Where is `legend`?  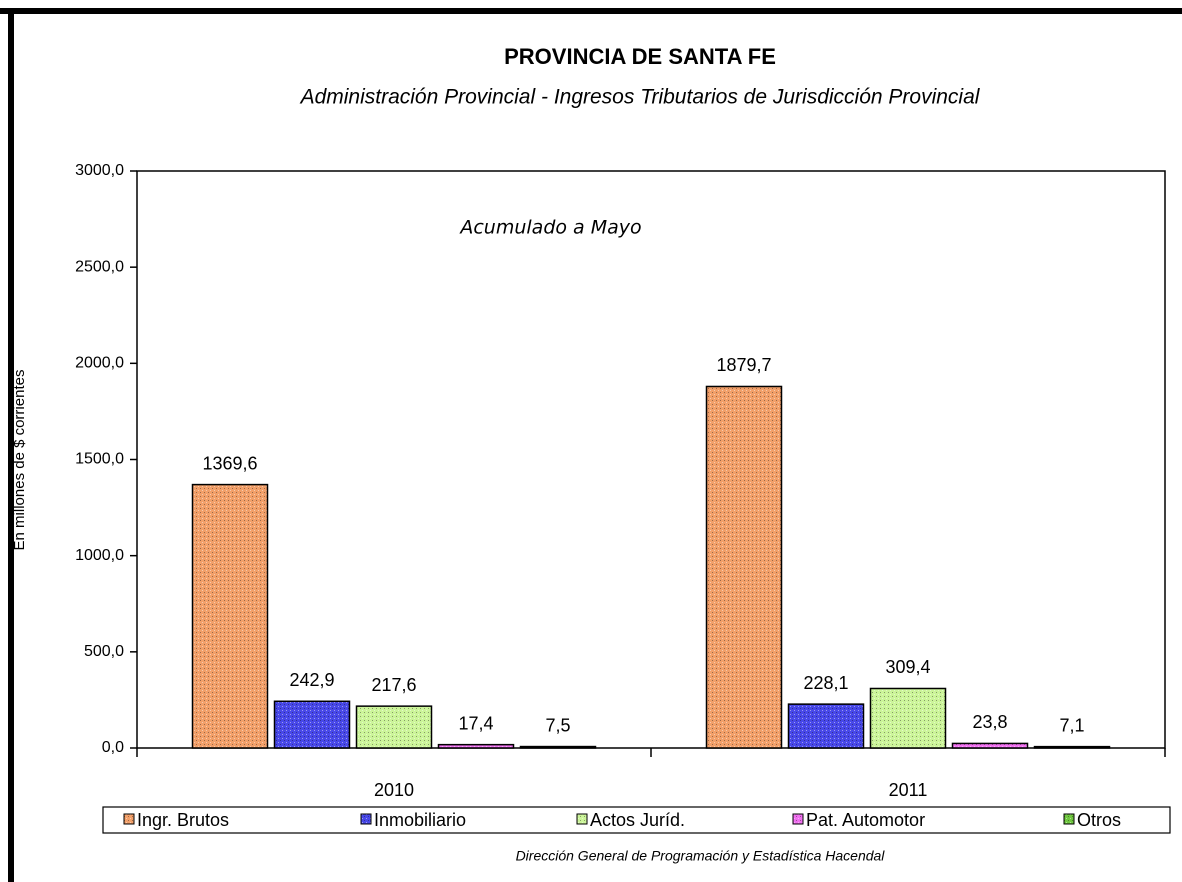 legend is located at coordinates (636, 820).